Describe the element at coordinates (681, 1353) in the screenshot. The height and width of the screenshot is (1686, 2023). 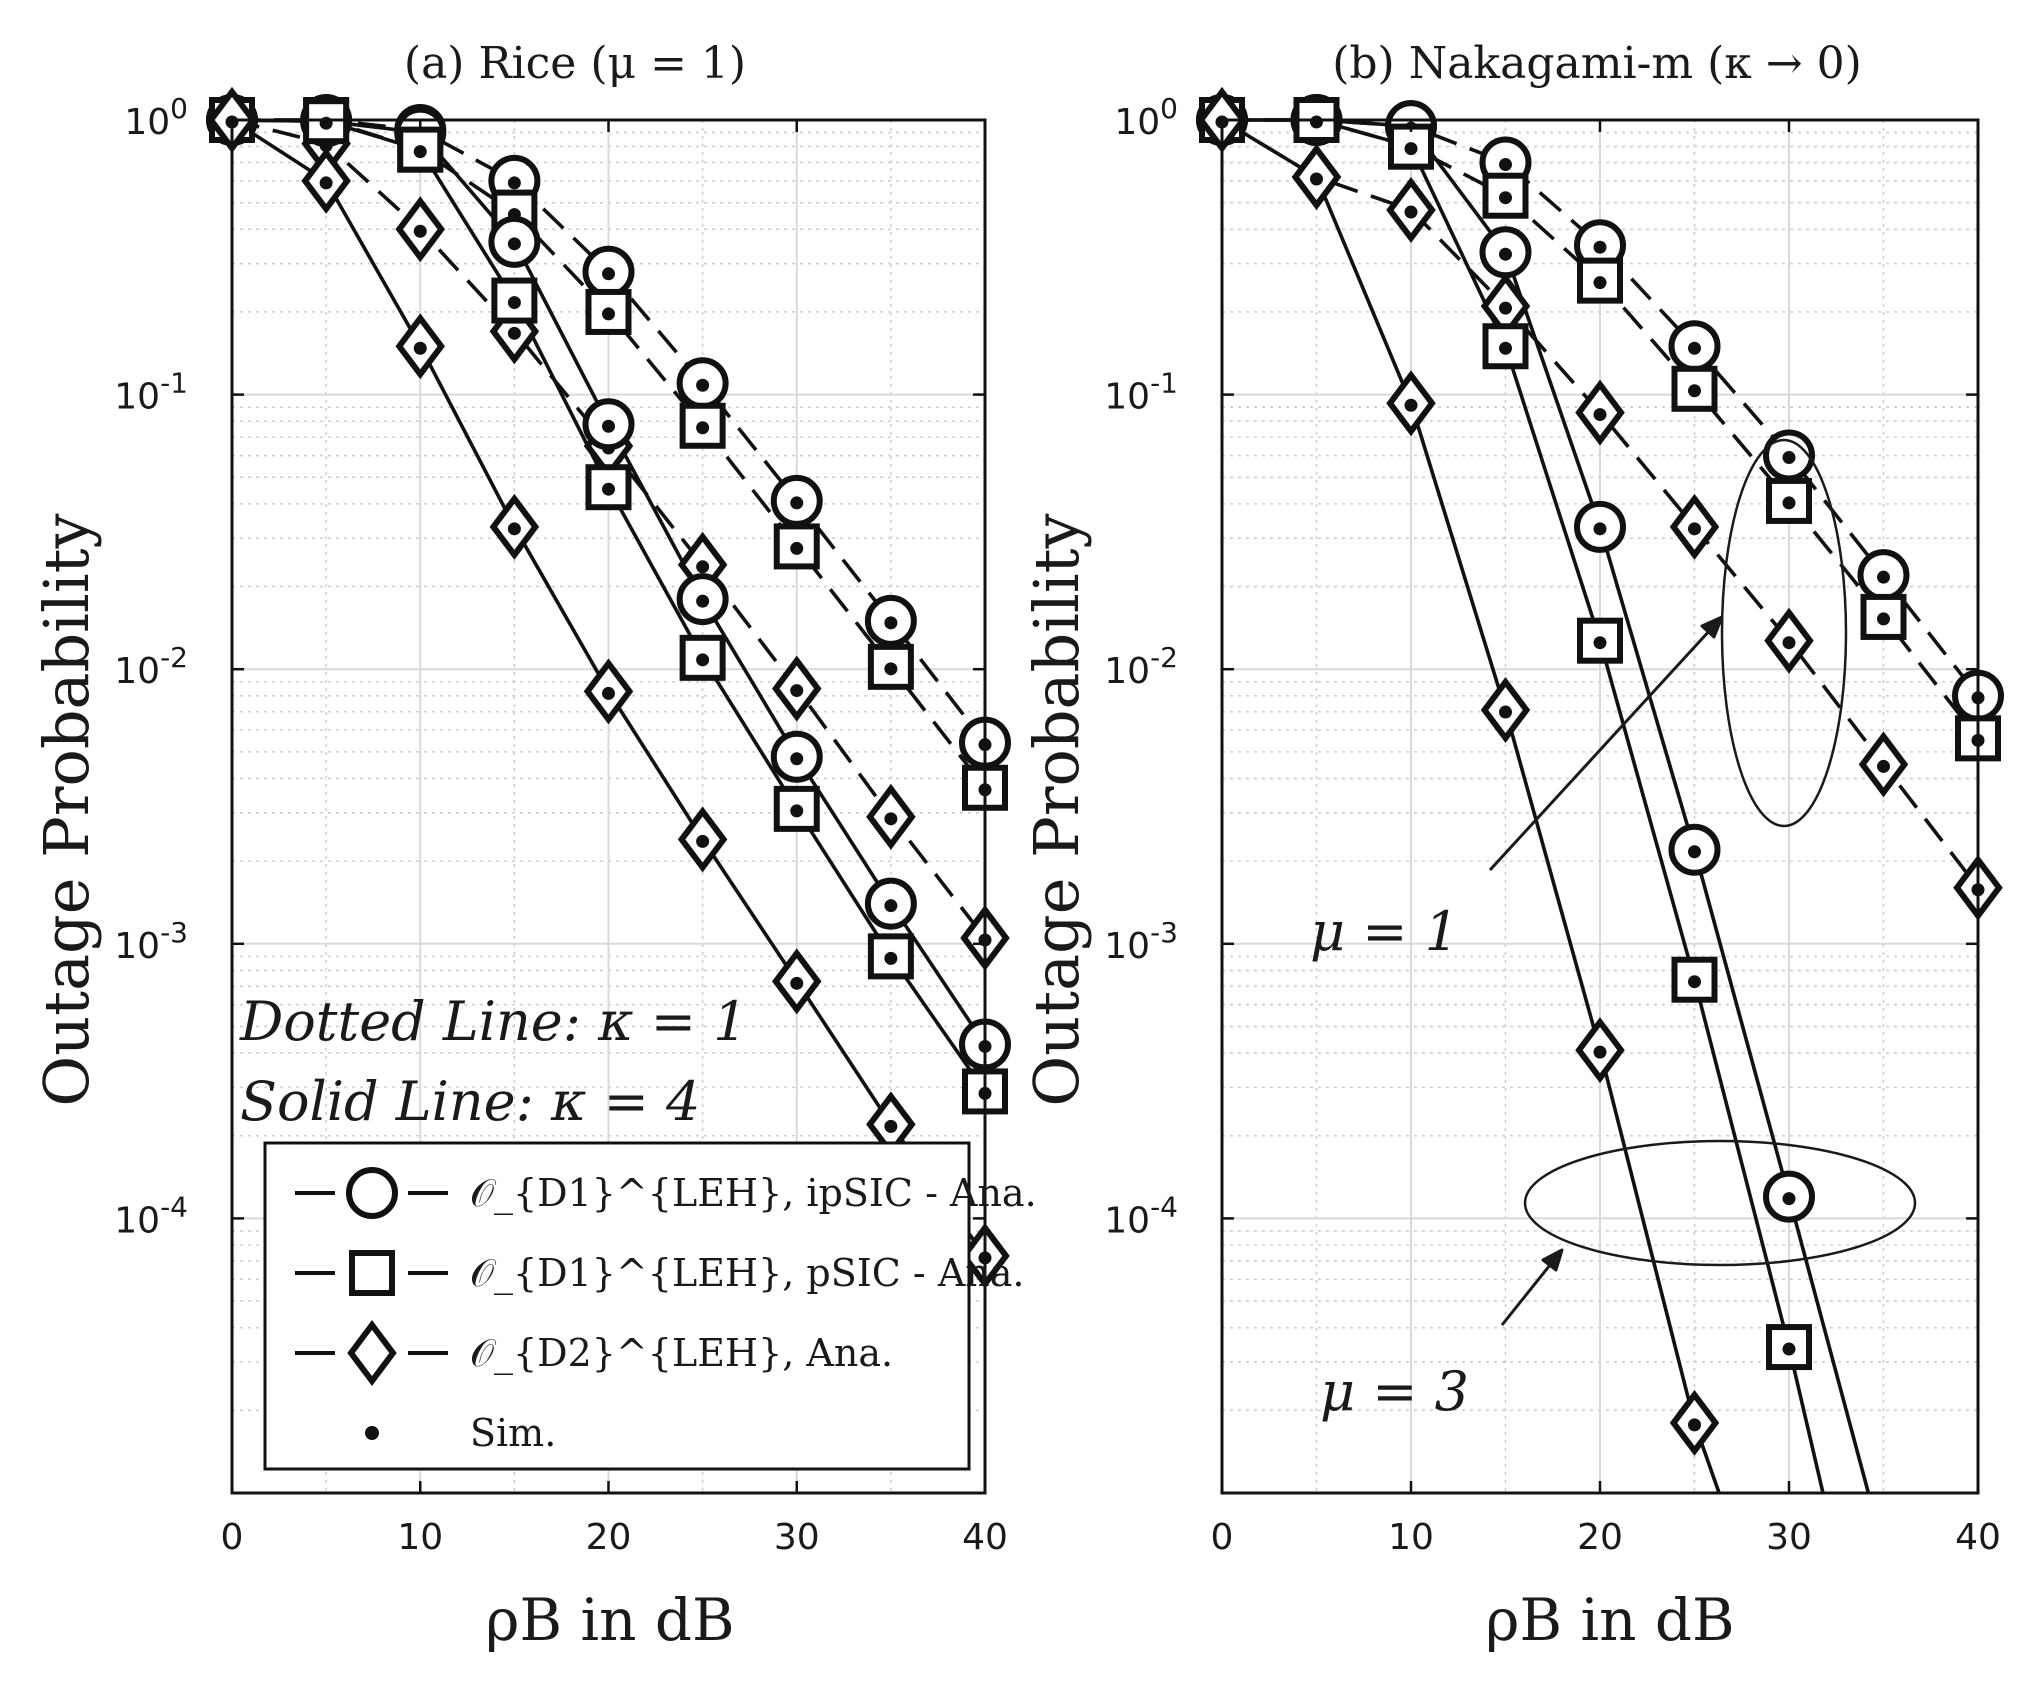
I see `legend-label: 𝒪_{D2}^{LEH}, Ana.` at that location.